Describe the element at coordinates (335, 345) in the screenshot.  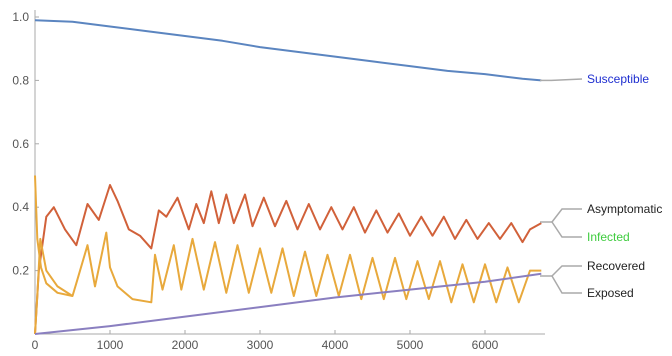
I see `x-tick-label: 4000` at that location.